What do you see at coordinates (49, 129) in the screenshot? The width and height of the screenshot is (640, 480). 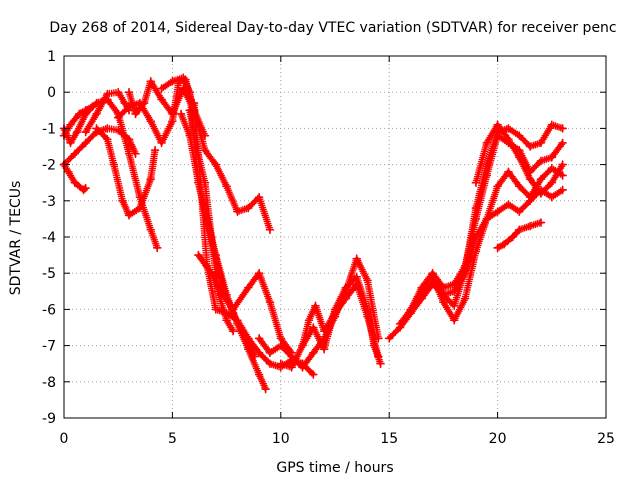 I see `y-tick-label: -1` at bounding box center [49, 129].